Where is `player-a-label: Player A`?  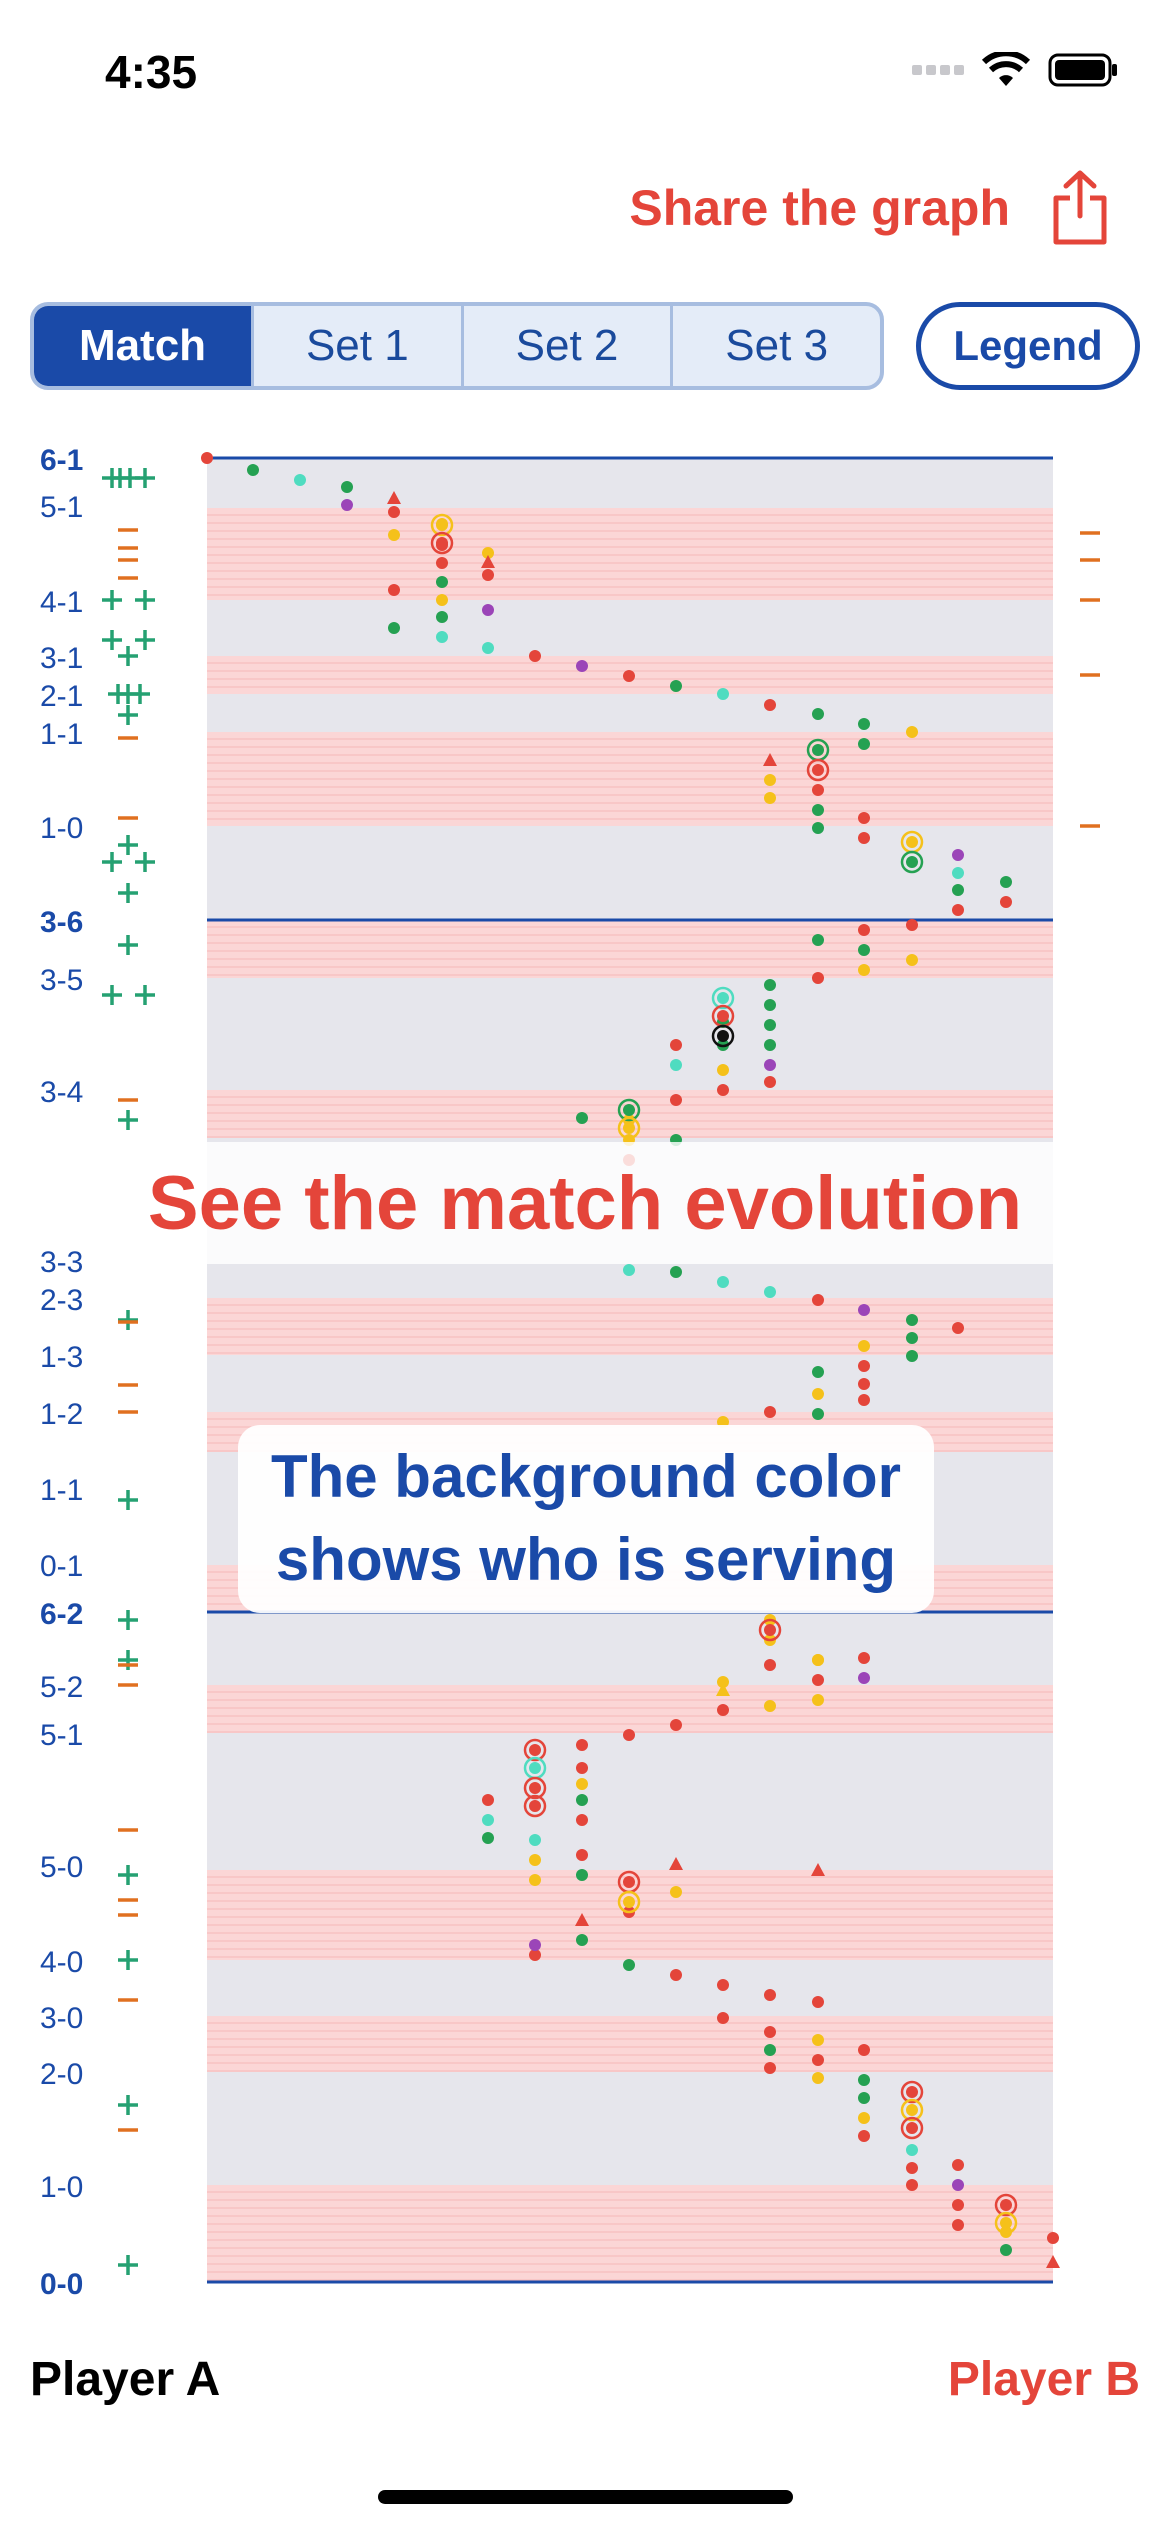
player-a-label: Player A is located at coordinates (125, 2379).